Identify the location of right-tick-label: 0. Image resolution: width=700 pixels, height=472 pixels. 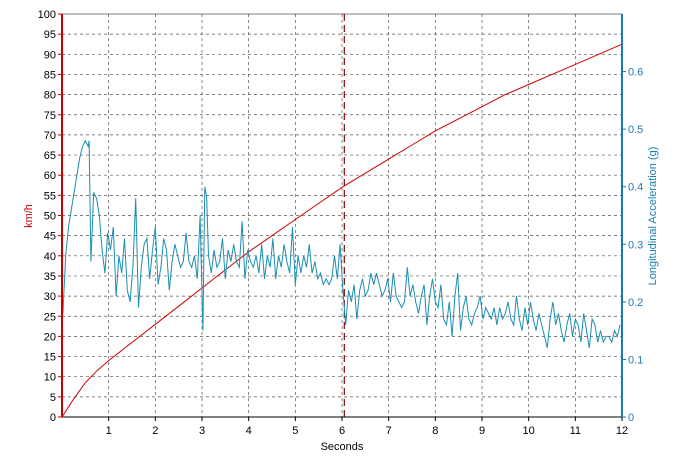
(631, 418).